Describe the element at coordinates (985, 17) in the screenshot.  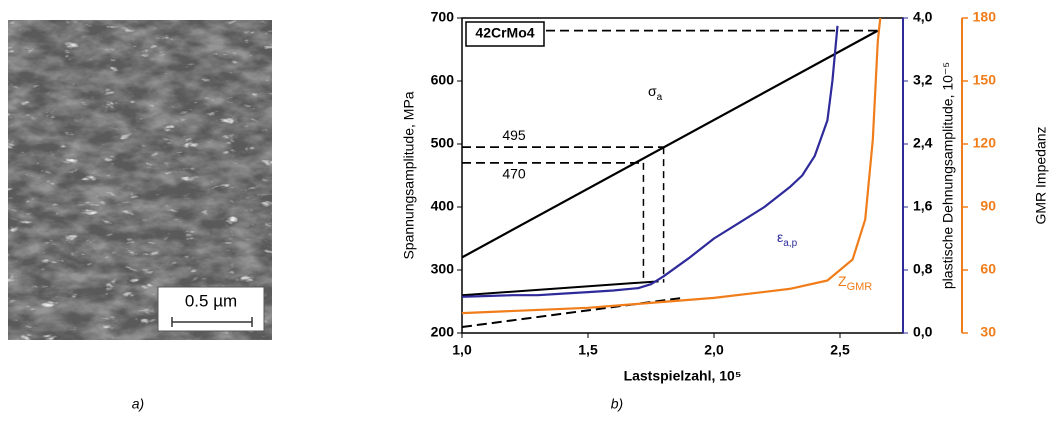
I see `y3-tick-label: 180` at that location.